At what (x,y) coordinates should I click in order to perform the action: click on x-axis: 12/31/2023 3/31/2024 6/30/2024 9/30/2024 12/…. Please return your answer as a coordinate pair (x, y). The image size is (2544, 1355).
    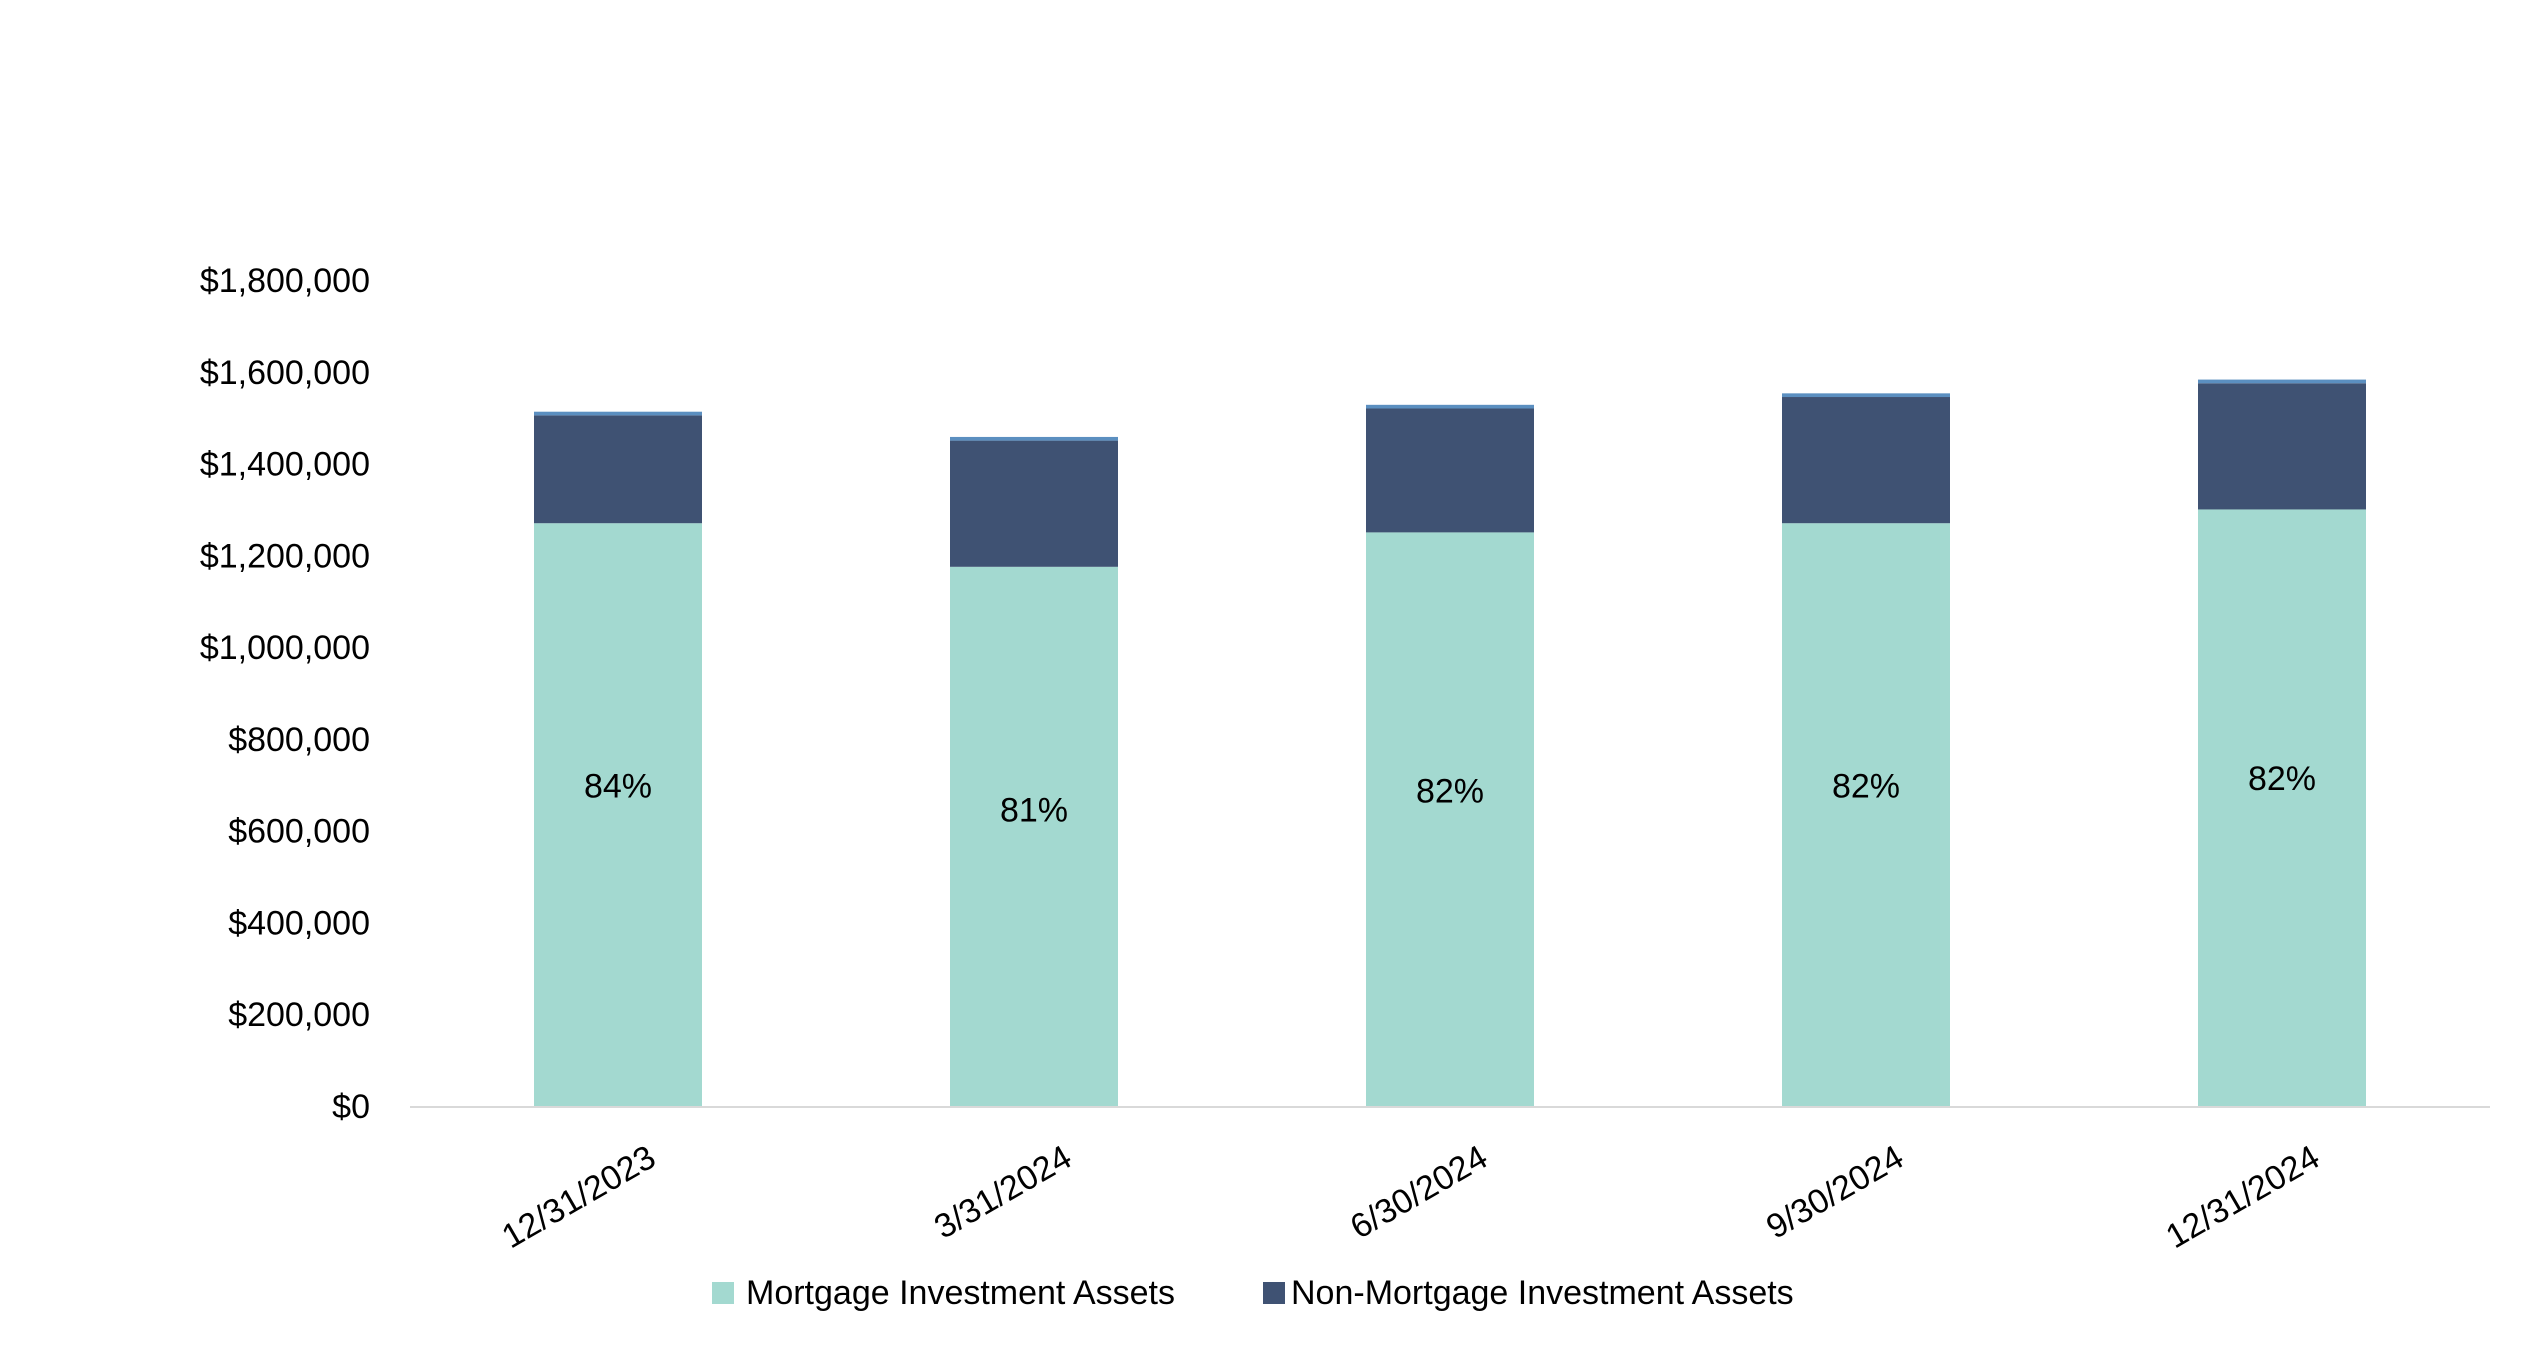
    Looking at the image, I should click on (1411, 1197).